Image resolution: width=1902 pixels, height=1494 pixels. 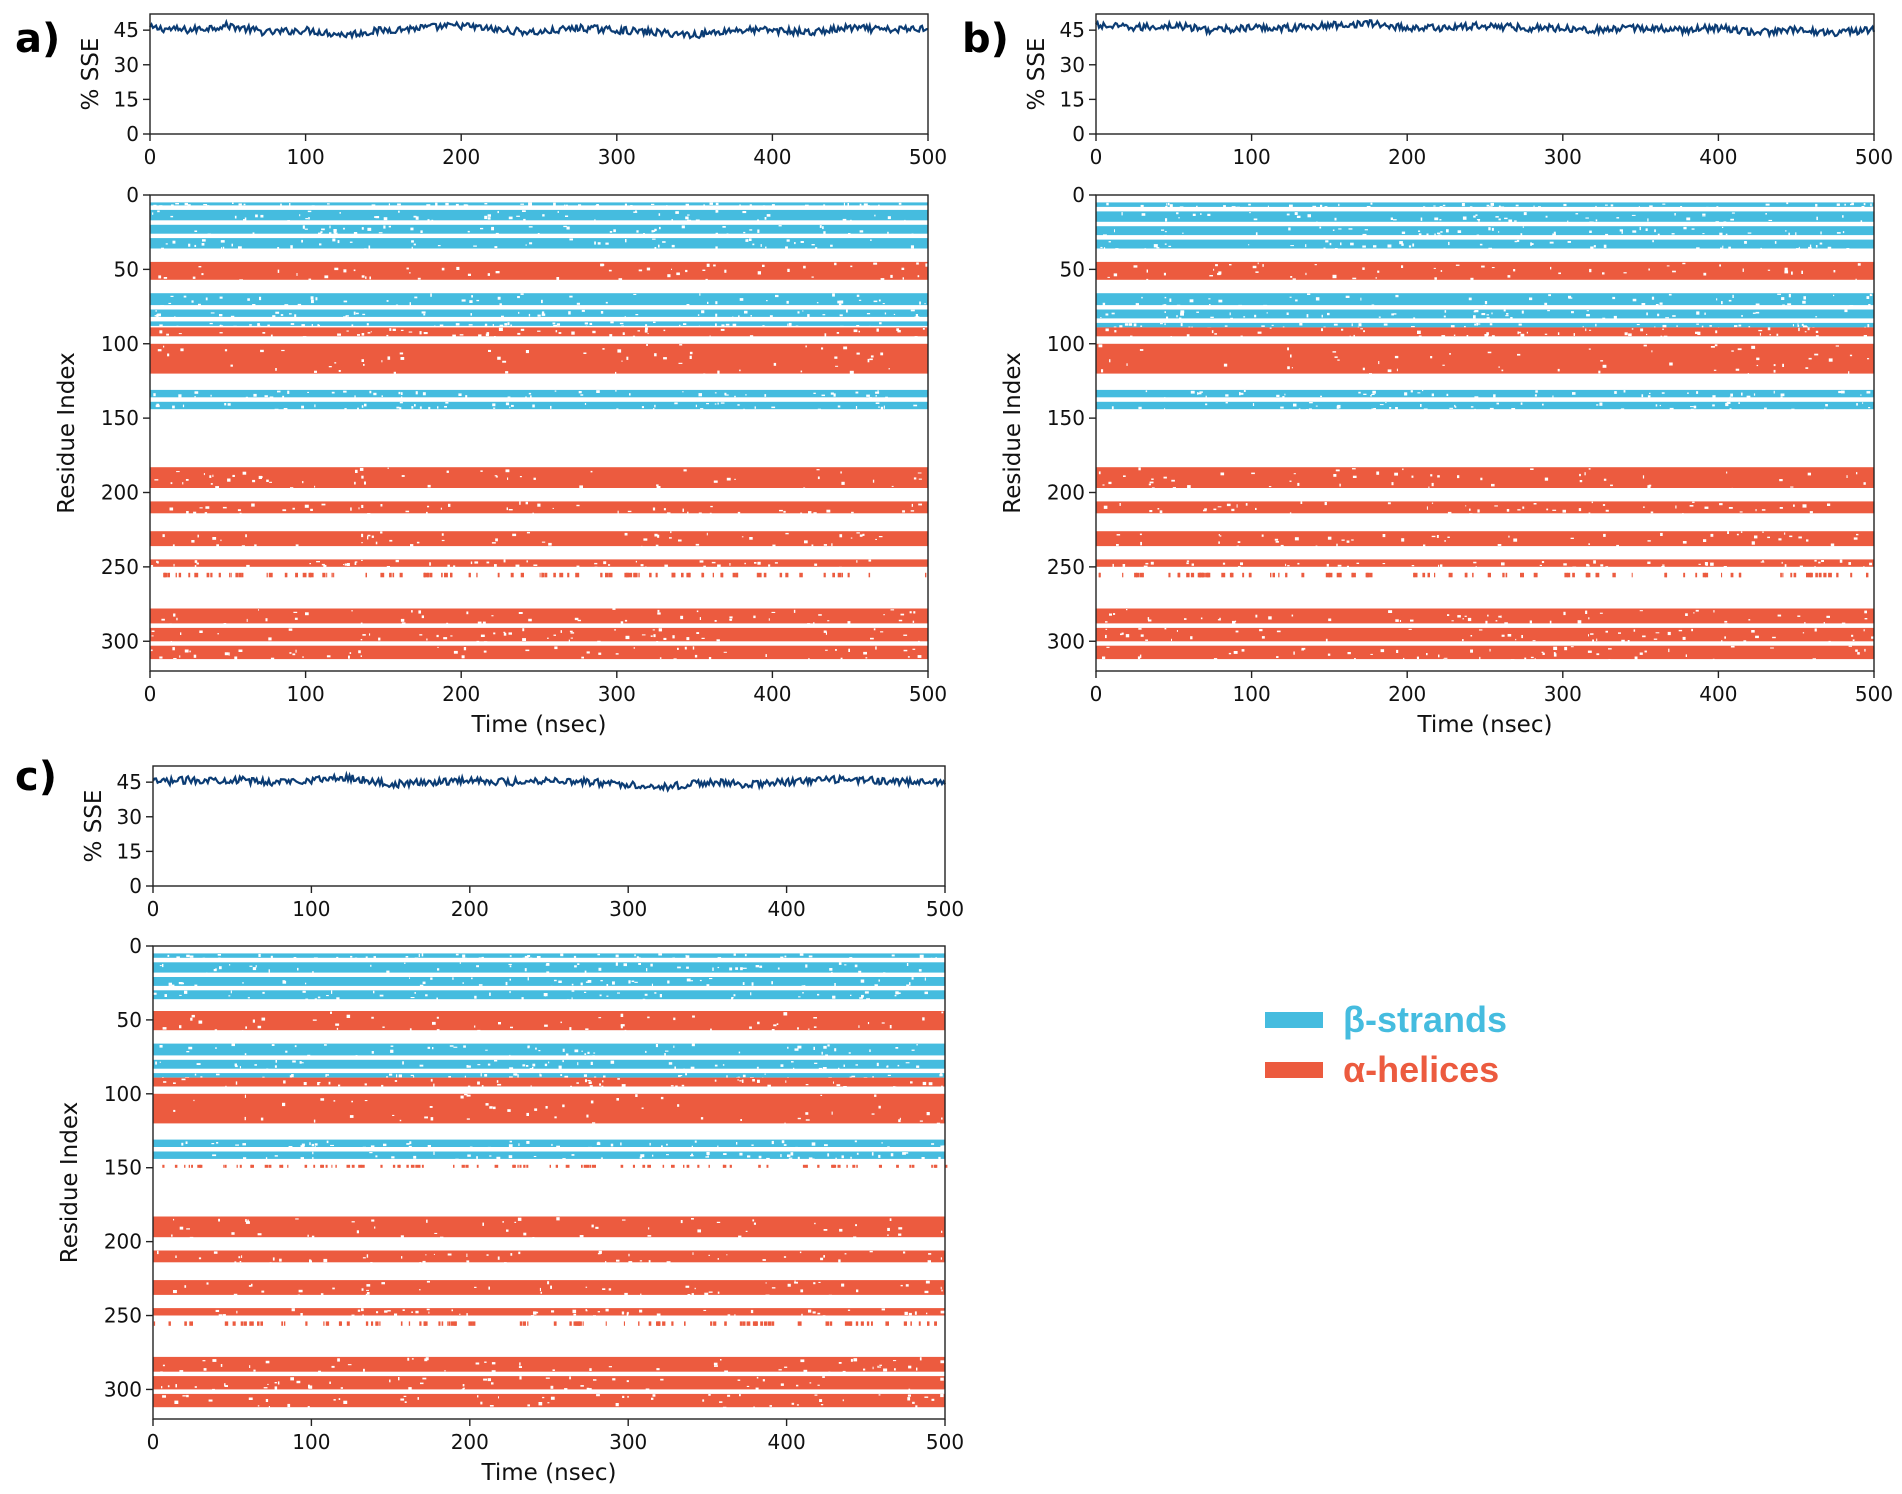 What do you see at coordinates (539, 358) in the screenshot?
I see `structure-band` at bounding box center [539, 358].